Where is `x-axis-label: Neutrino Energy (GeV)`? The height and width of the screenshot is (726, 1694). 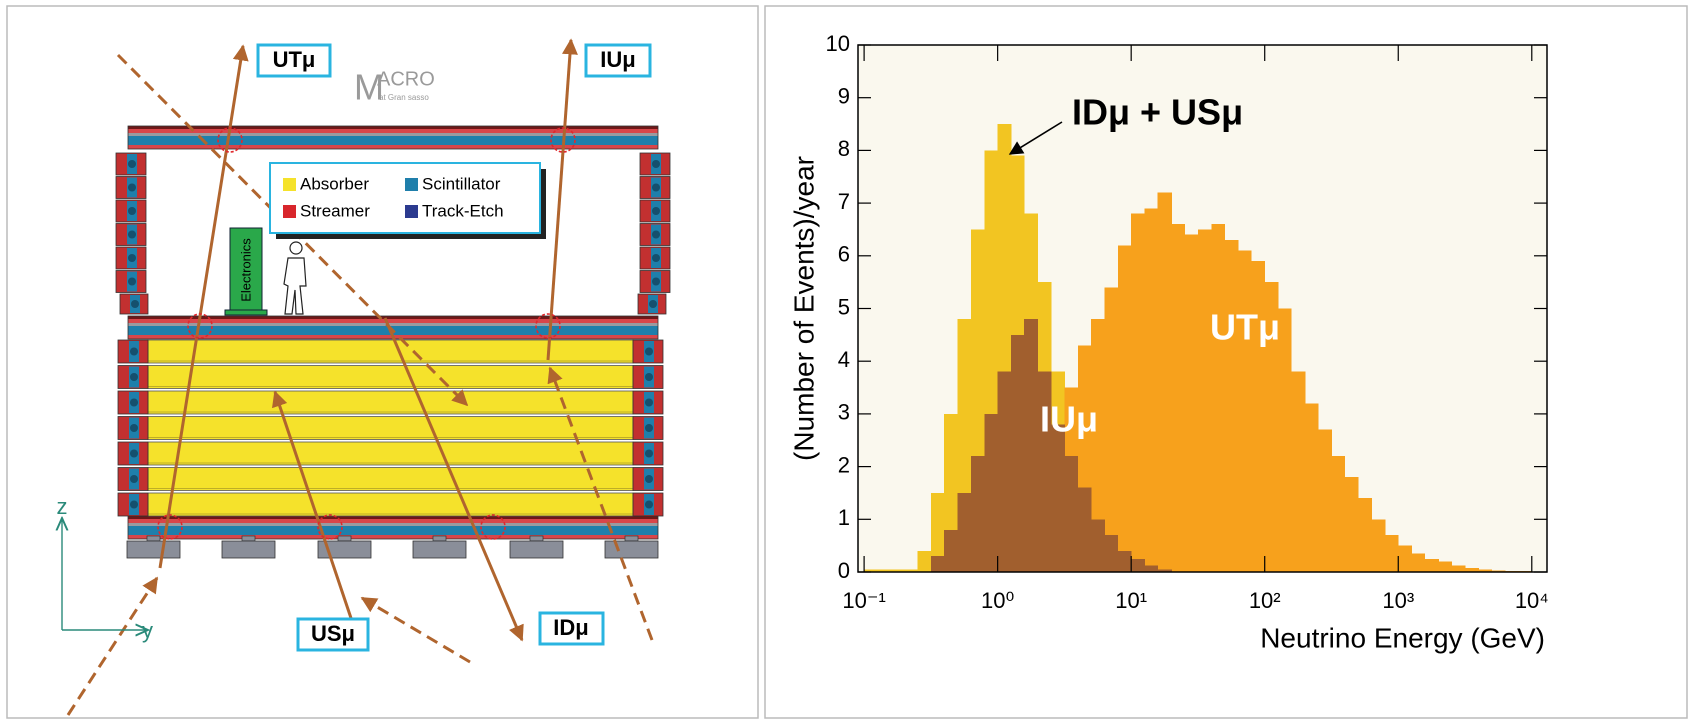
x-axis-label: Neutrino Energy (GeV) is located at coordinates (1402, 637).